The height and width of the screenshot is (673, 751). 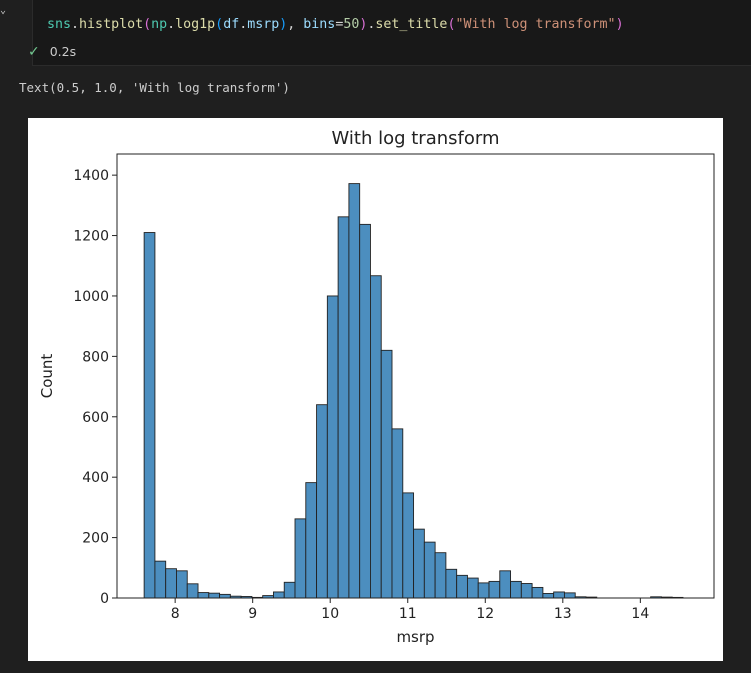 I want to click on execution-time: 0.2s, so click(x=63, y=51).